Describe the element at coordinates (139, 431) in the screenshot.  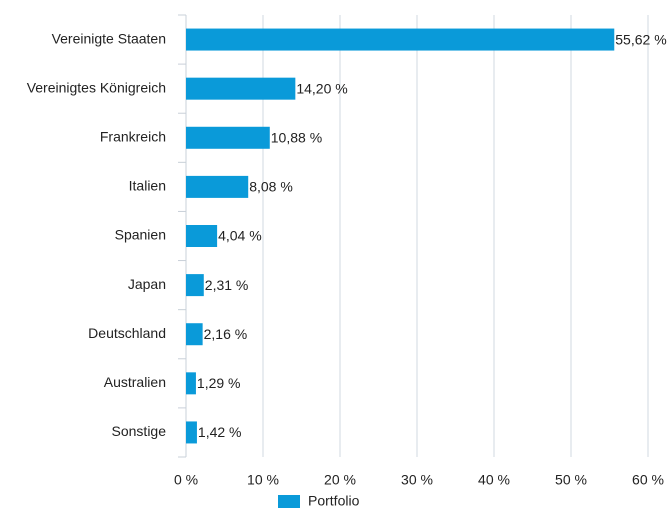
I see `y-tick-label: Sonstige` at that location.